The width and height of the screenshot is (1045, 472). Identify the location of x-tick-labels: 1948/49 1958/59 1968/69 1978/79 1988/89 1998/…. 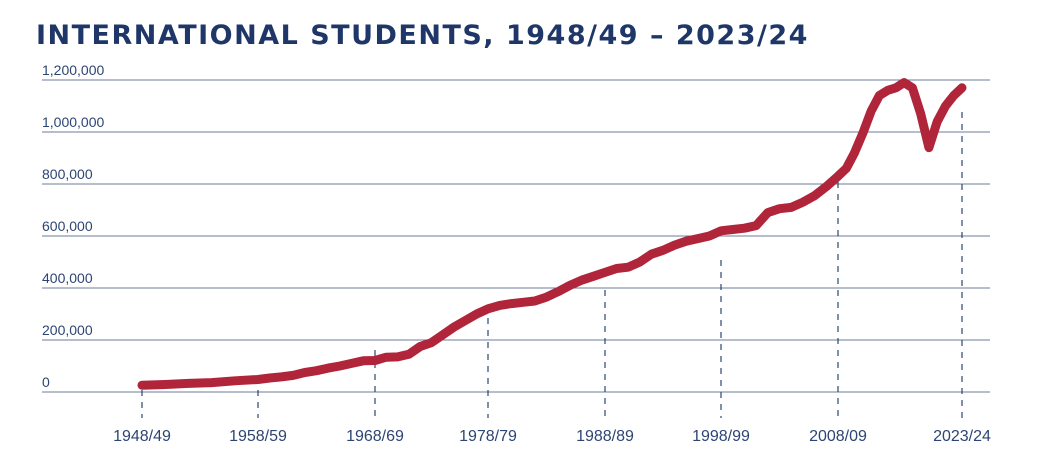
(552, 436).